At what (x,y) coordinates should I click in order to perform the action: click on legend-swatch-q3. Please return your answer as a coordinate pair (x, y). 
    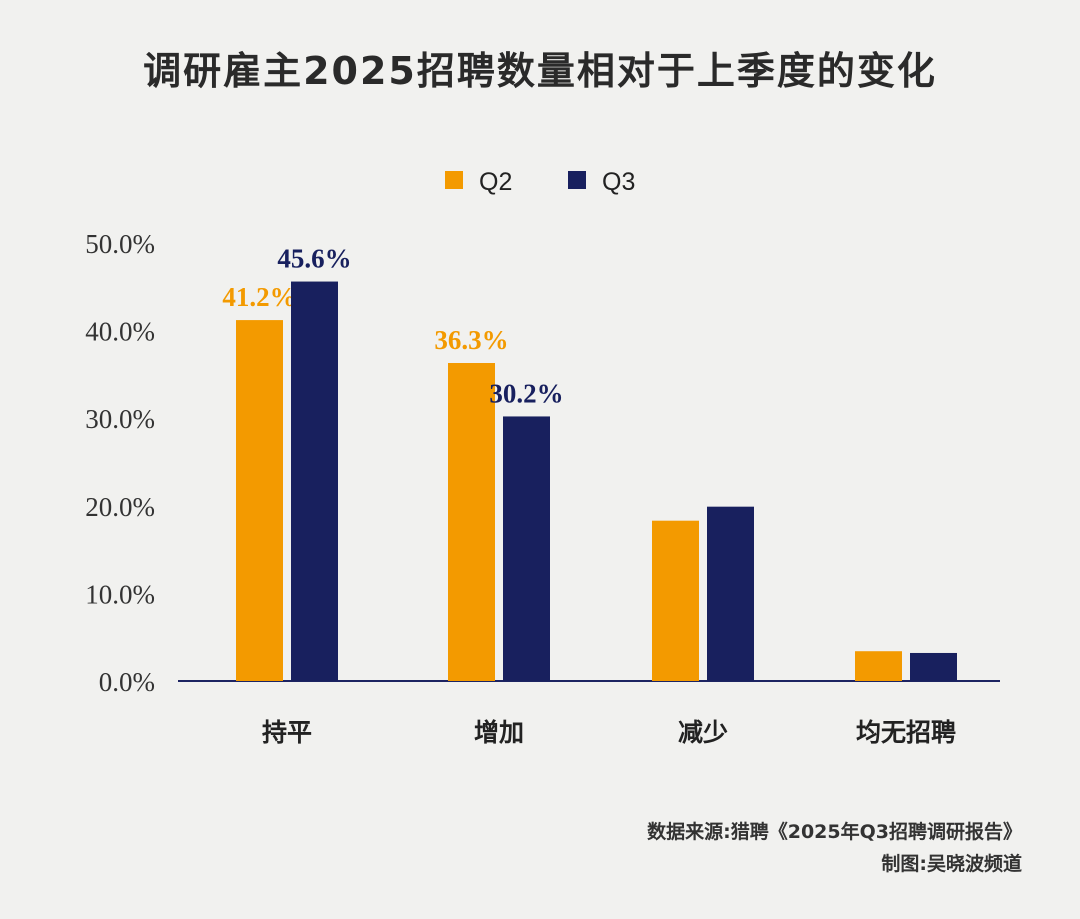
    Looking at the image, I should click on (577, 180).